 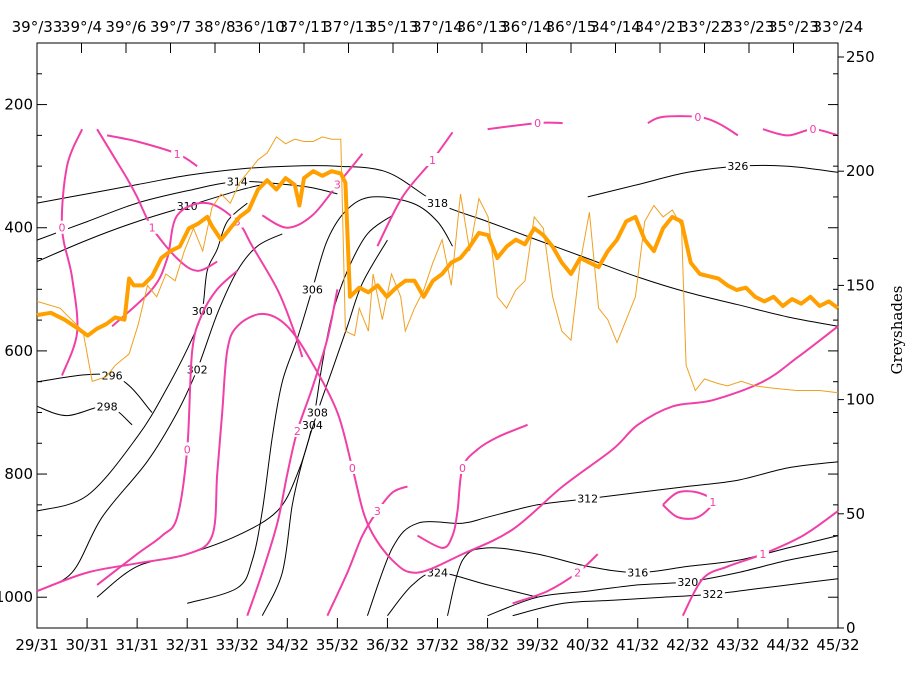 What do you see at coordinates (737, 645) in the screenshot?
I see `bottom-tick-label: 43/32` at bounding box center [737, 645].